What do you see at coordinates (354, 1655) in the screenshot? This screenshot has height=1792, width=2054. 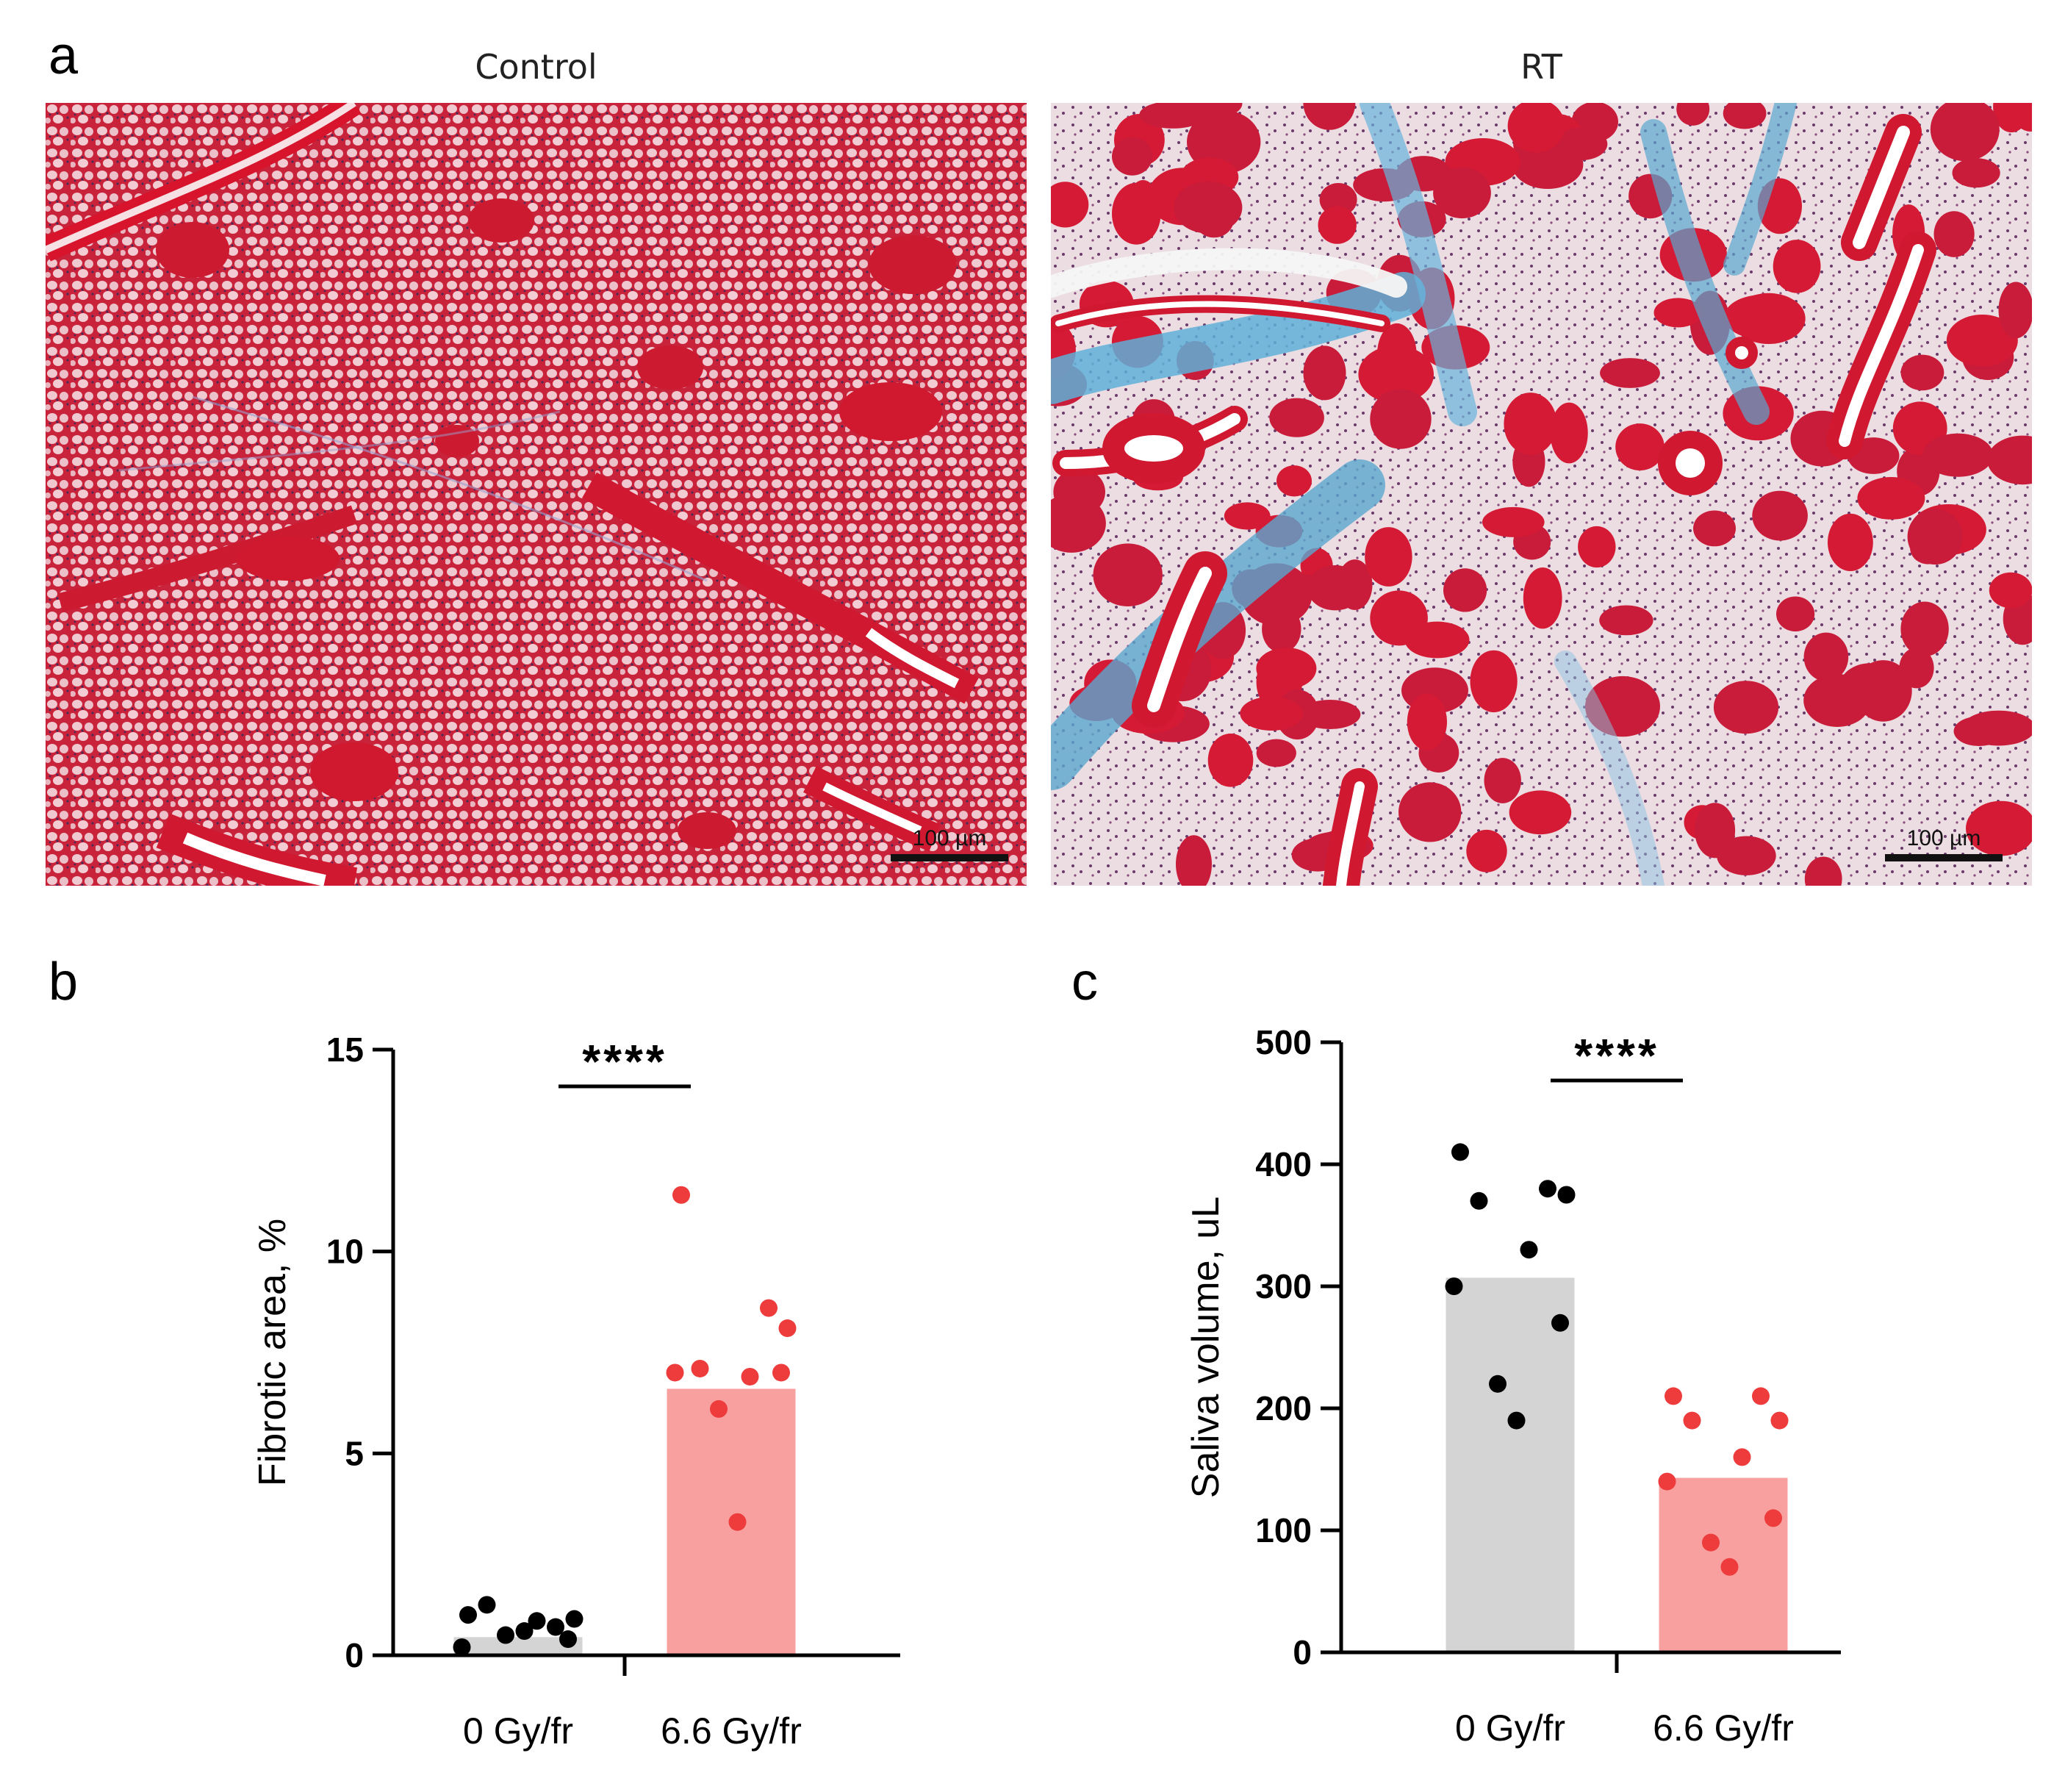 I see `y-tick-label: 0` at bounding box center [354, 1655].